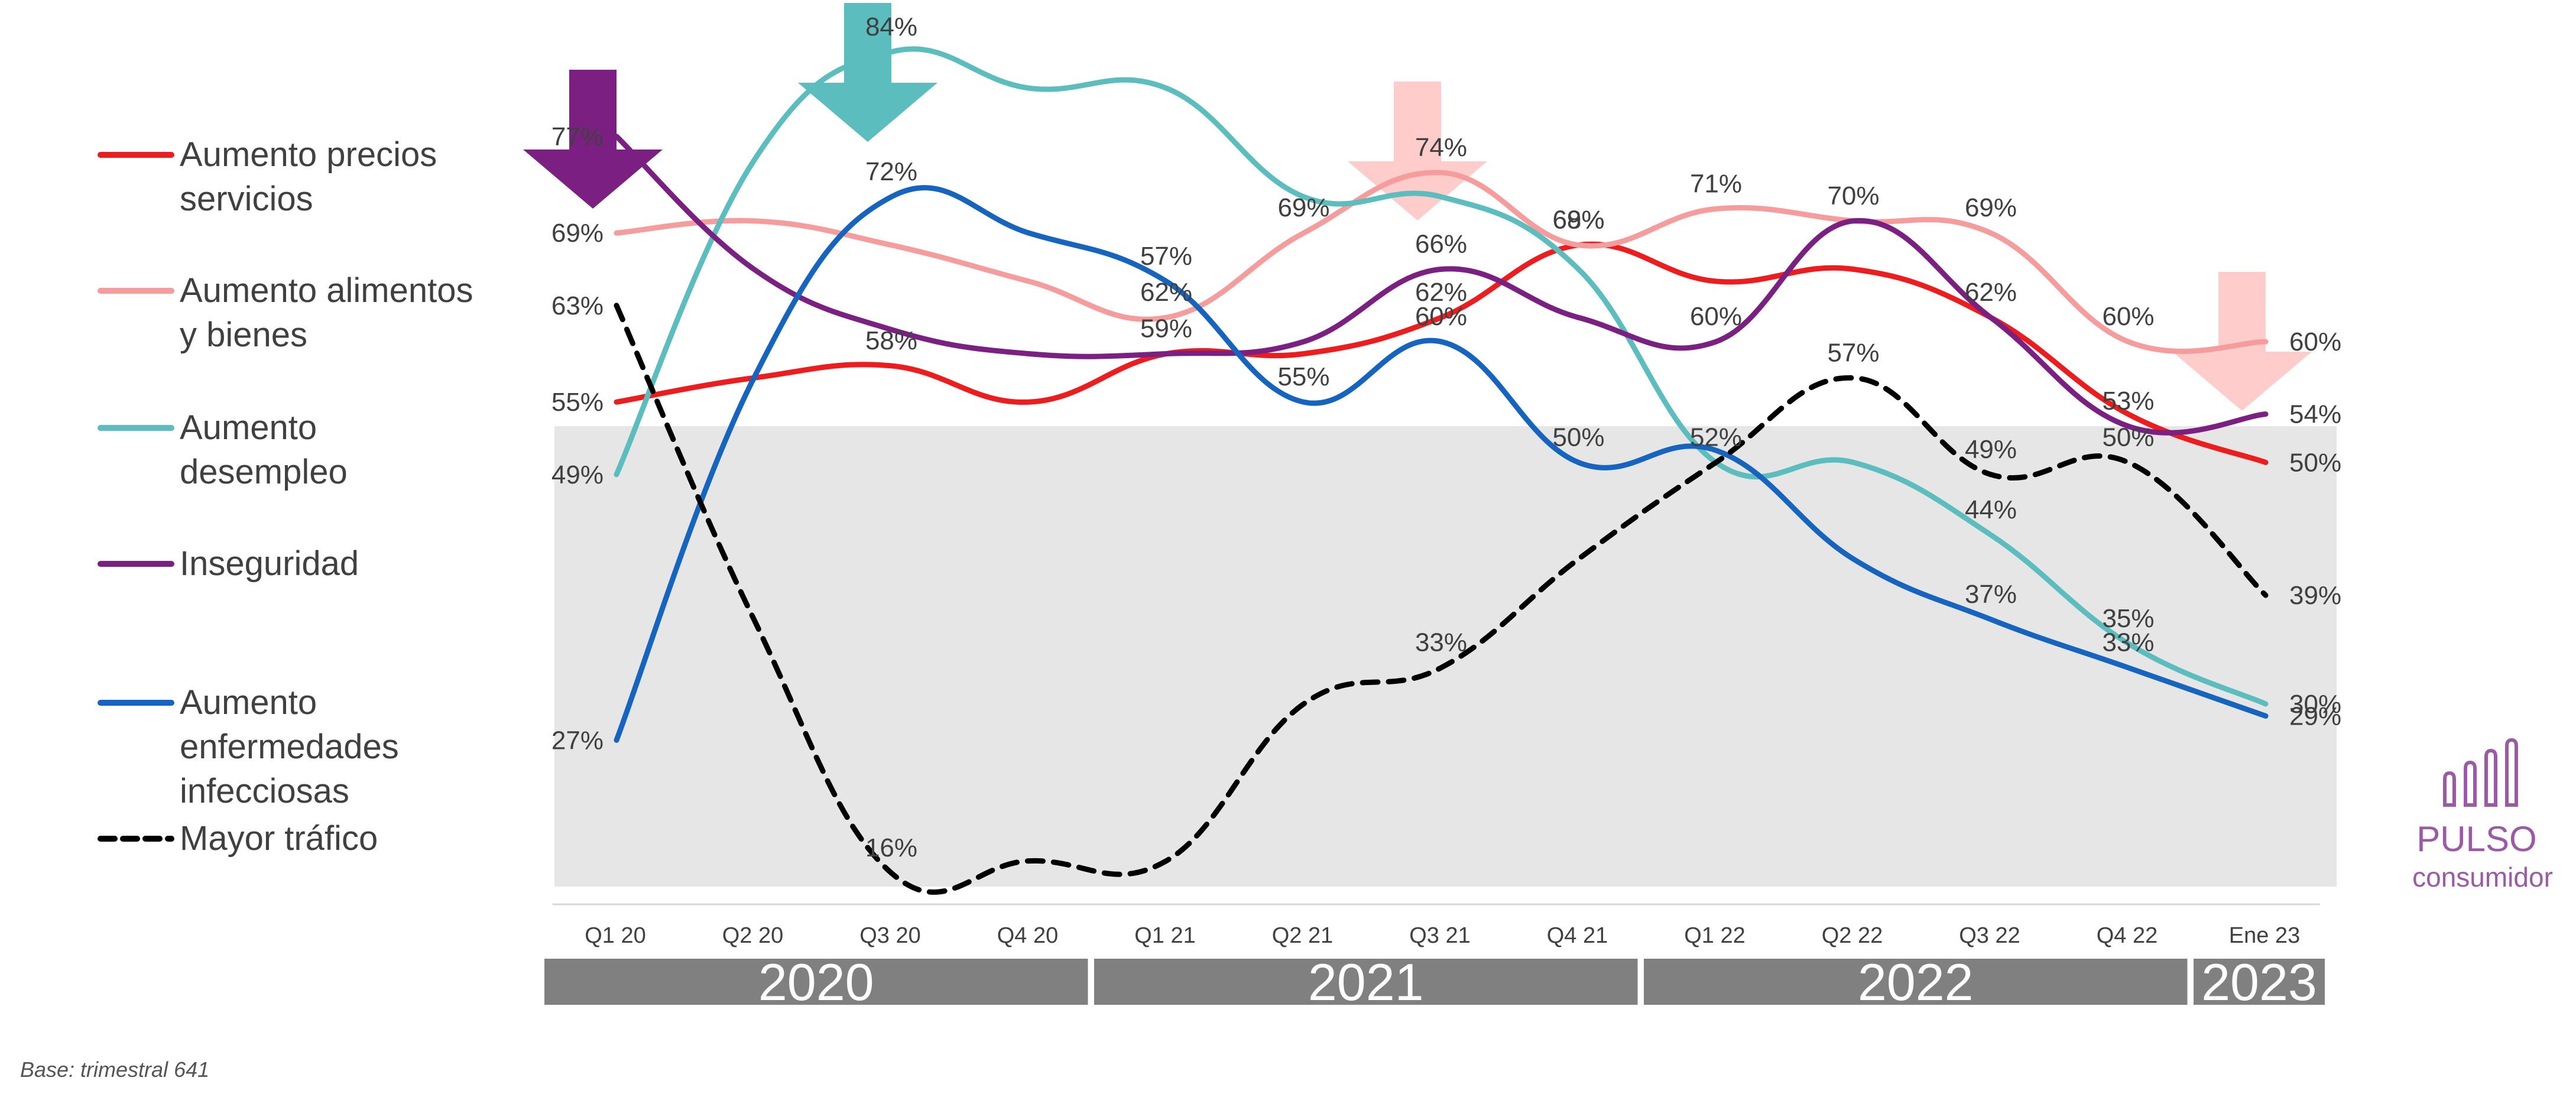 This screenshot has height=1097, width=2576. Describe the element at coordinates (2128, 402) in the screenshot. I see `data-label: 53%` at that location.